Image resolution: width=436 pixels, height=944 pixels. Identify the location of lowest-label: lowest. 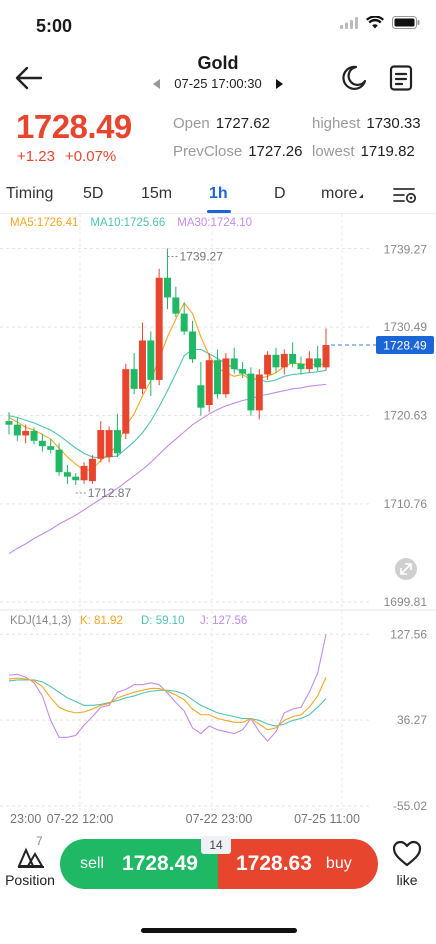
(333, 151).